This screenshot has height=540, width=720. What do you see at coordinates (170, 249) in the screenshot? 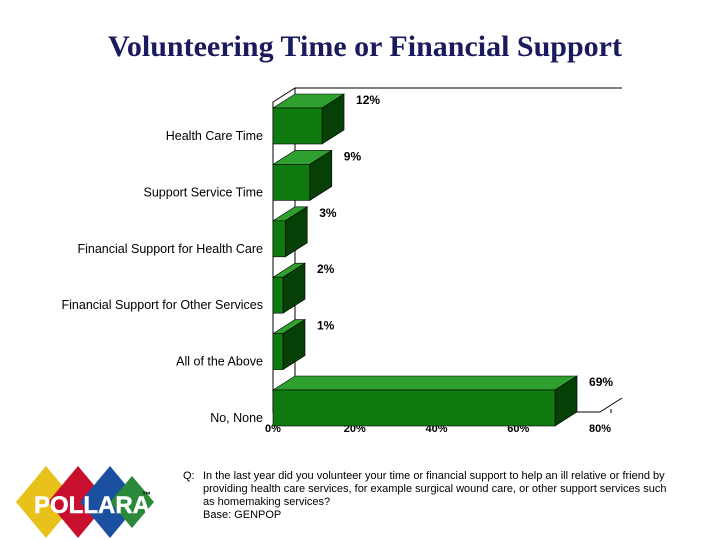
I see `category-label: Financial Support for Health Care` at bounding box center [170, 249].